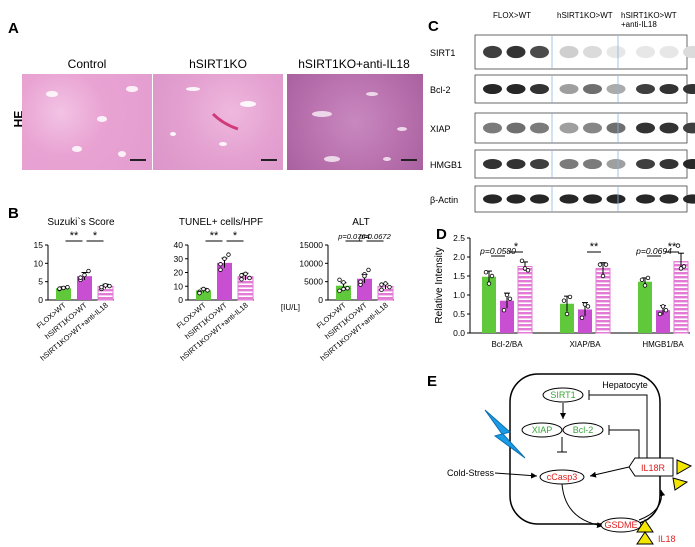  Describe the element at coordinates (680, 484) in the screenshot. I see `il18-triangle` at that location.